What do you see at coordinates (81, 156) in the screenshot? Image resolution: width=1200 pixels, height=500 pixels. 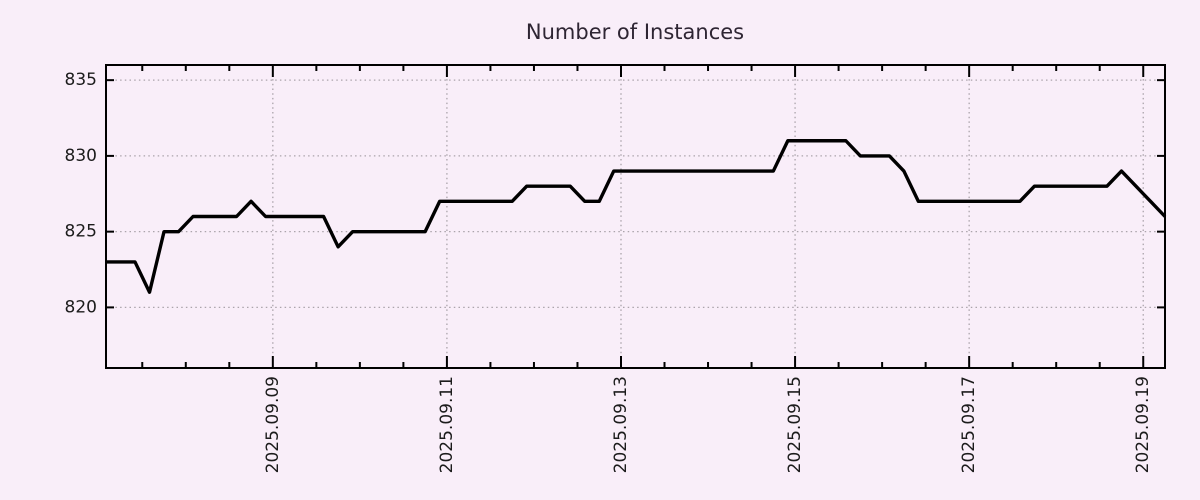 I see `y-tick-label: 830` at bounding box center [81, 156].